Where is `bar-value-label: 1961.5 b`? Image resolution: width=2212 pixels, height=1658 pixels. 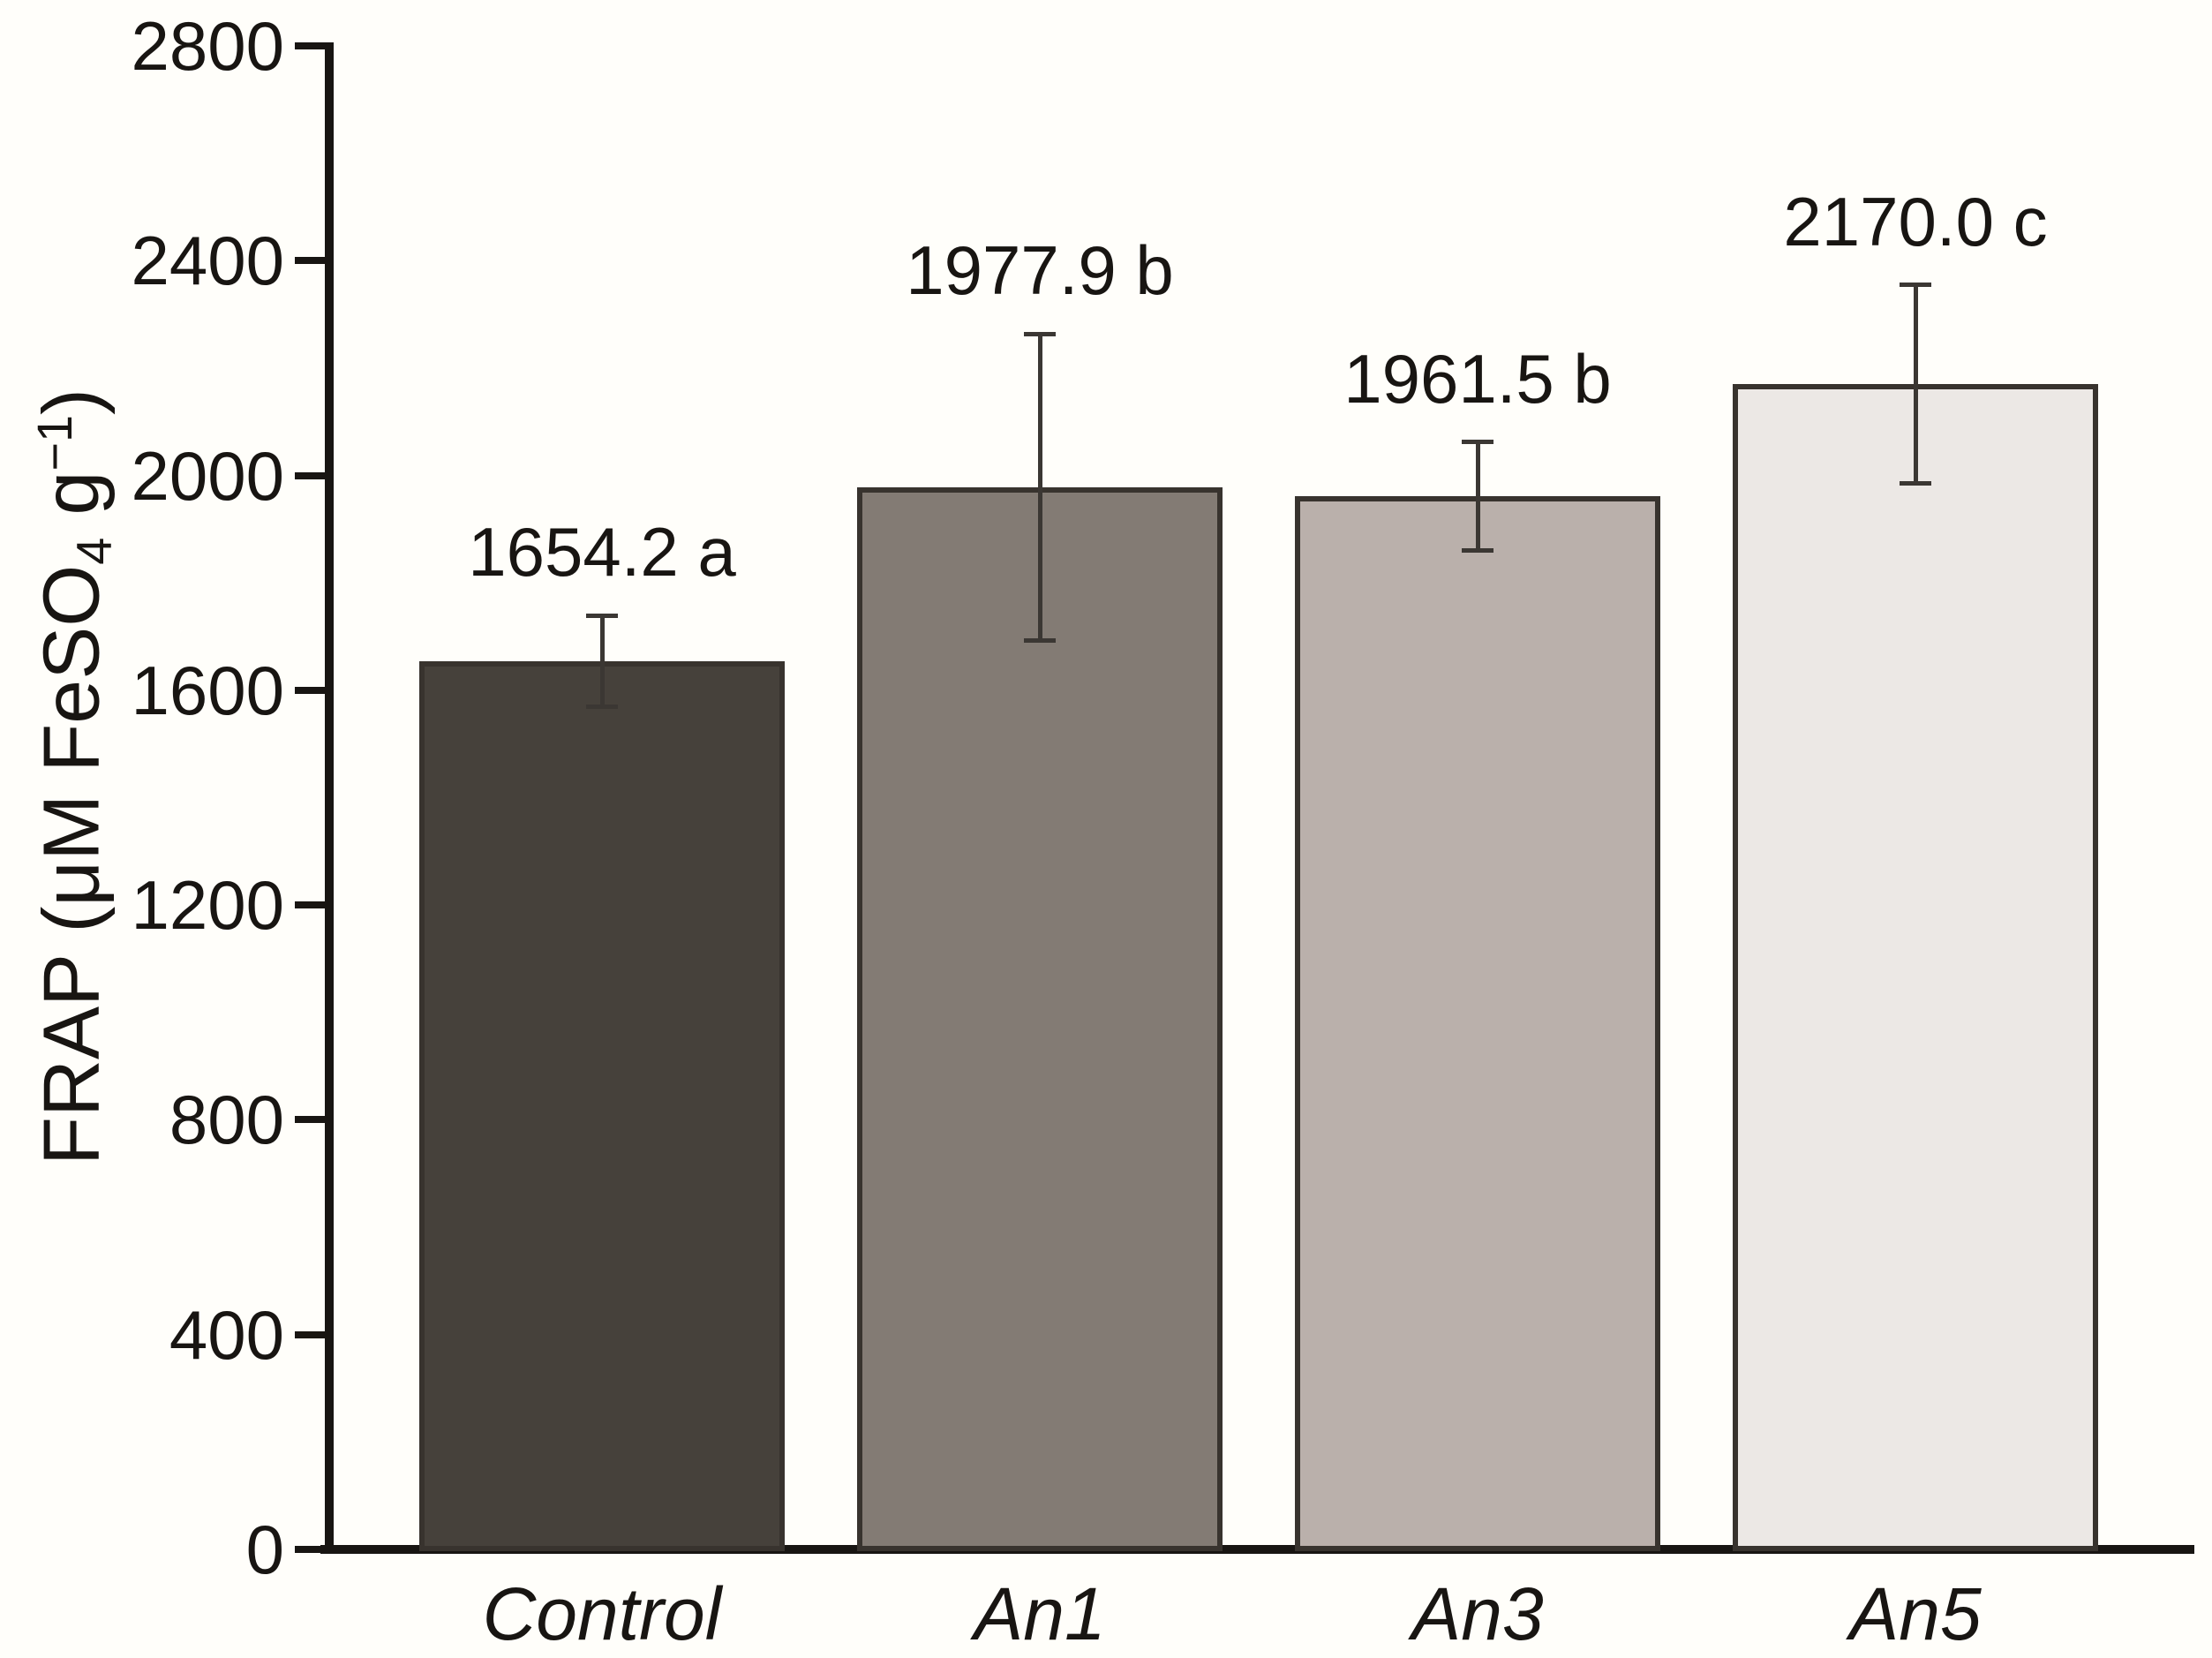
bar-value-label: 1961.5 b is located at coordinates (1477, 378).